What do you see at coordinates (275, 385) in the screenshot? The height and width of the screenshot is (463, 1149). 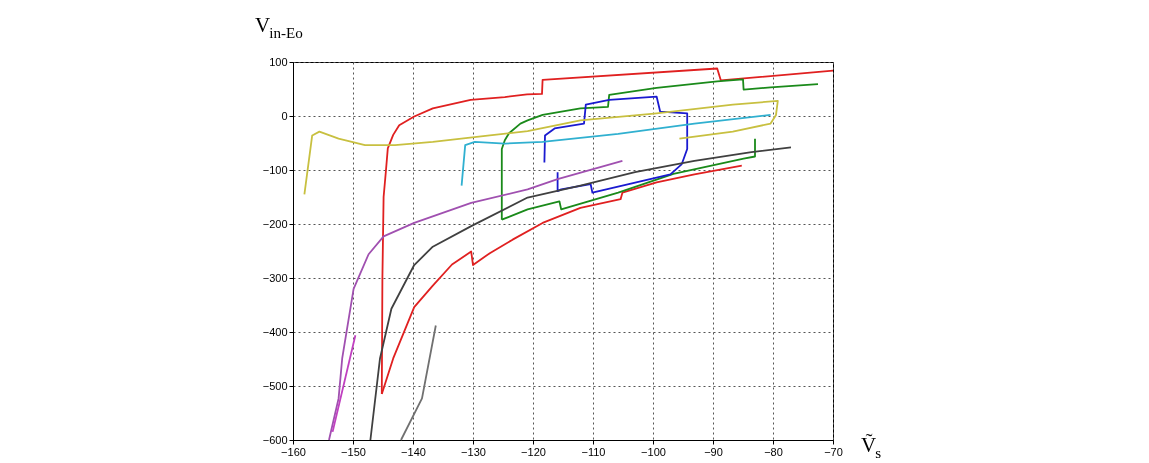 I see `y-tick-label: −500` at bounding box center [275, 385].